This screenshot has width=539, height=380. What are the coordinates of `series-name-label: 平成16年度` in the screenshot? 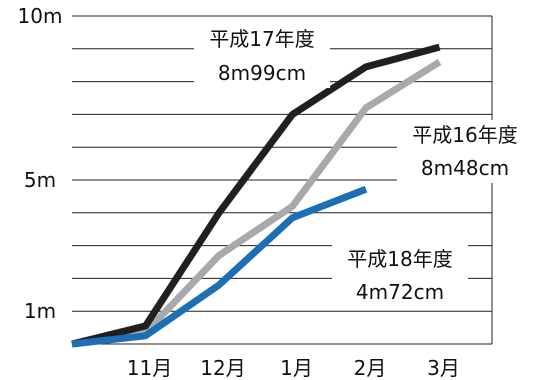 It's located at (464, 135).